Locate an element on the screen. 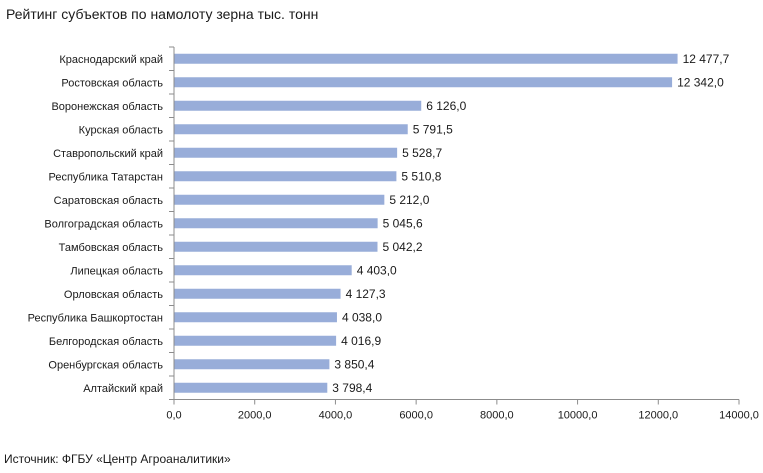 The width and height of the screenshot is (763, 473). data-label: 5 045,6 is located at coordinates (403, 223).